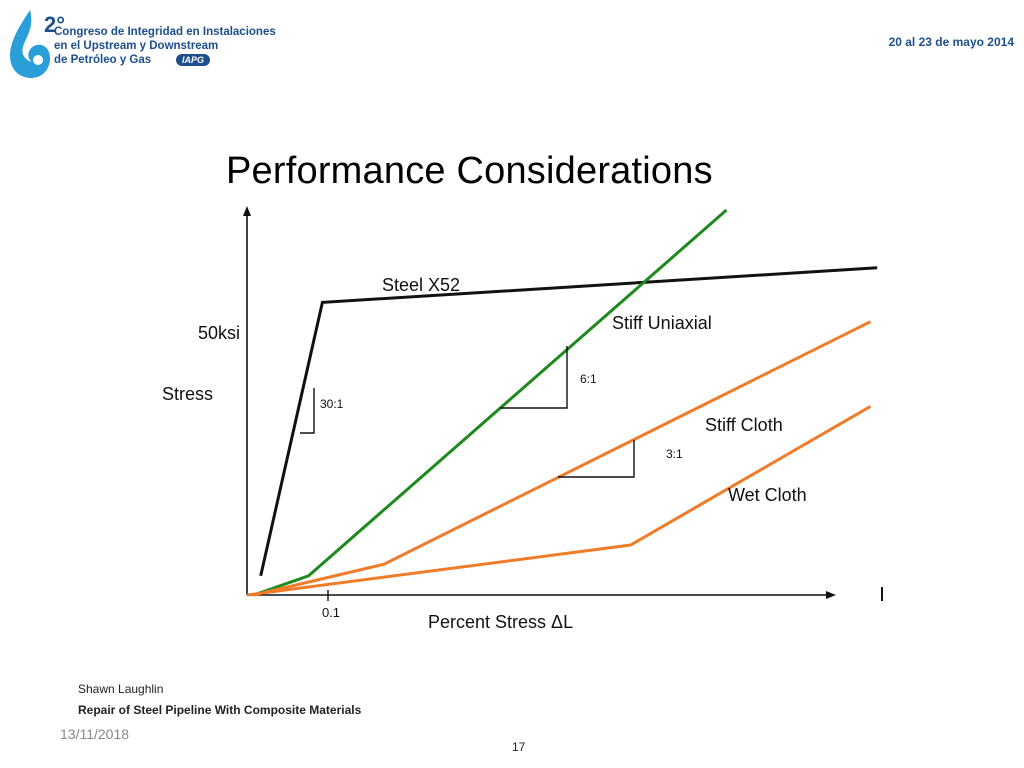 The width and height of the screenshot is (1024, 768). I want to click on logo-line: en el Upstream y Downstream, so click(136, 46).